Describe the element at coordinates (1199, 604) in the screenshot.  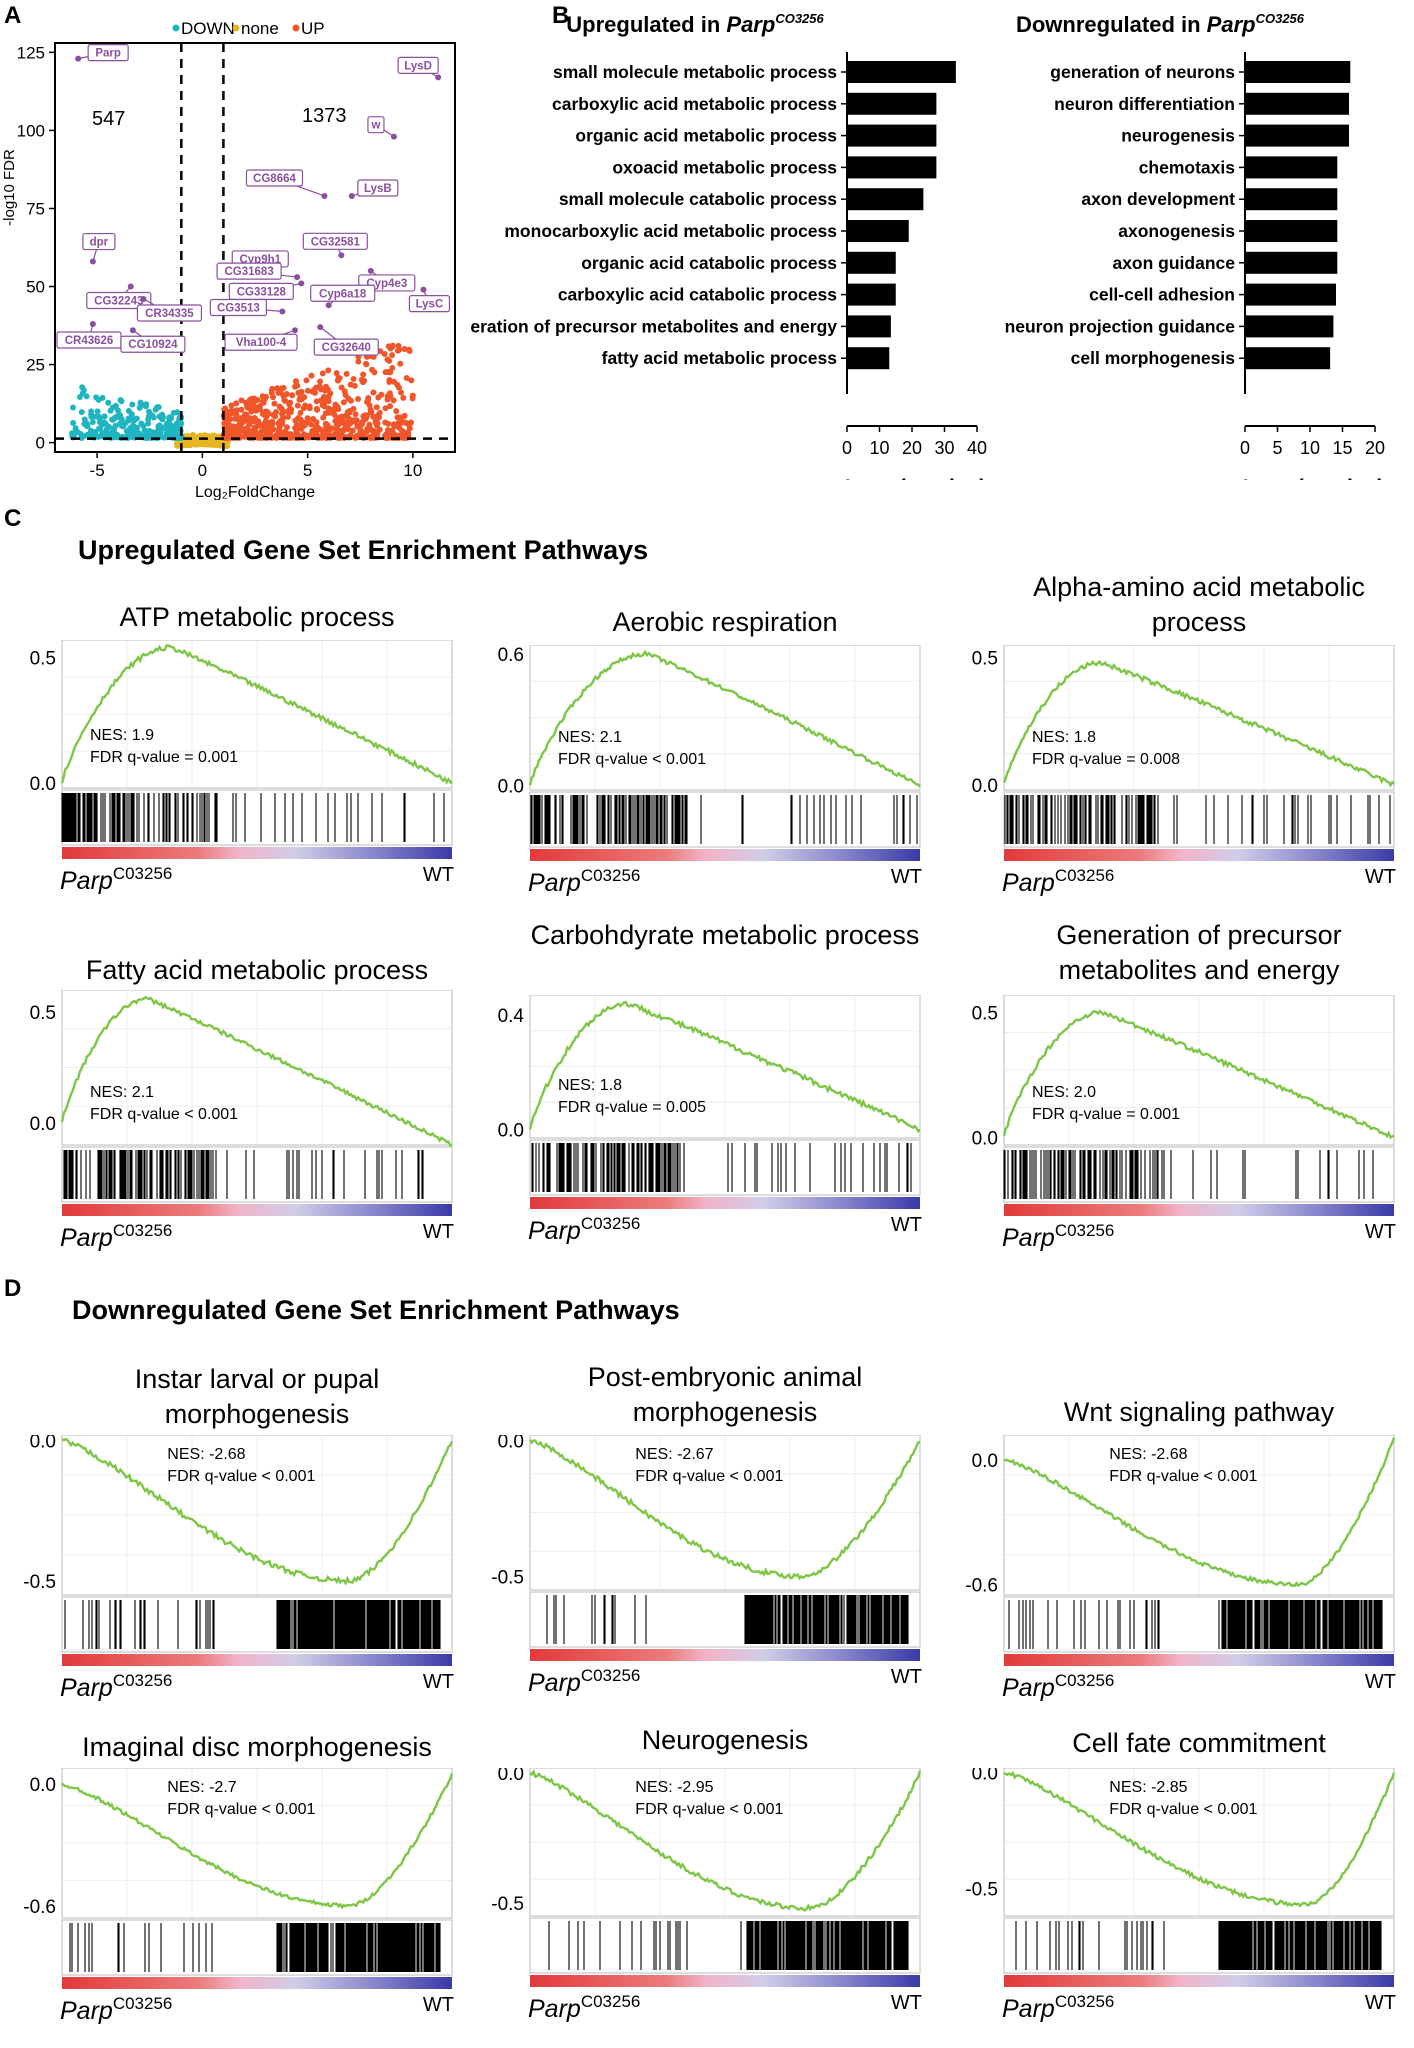
I see `gsea-title: Alpha-amino acid metabolic process` at that location.